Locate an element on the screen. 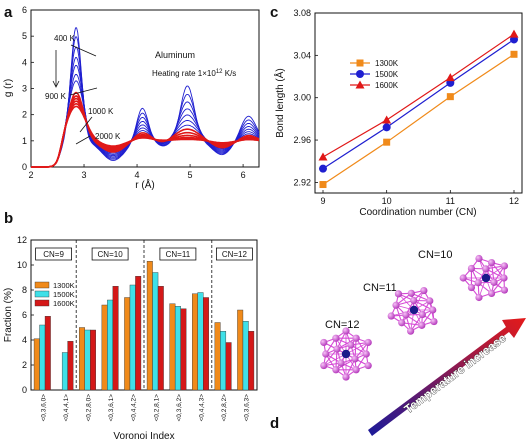 This screenshot has width=532, height=443. panel-c-legend-label: 1600K is located at coordinates (387, 85).